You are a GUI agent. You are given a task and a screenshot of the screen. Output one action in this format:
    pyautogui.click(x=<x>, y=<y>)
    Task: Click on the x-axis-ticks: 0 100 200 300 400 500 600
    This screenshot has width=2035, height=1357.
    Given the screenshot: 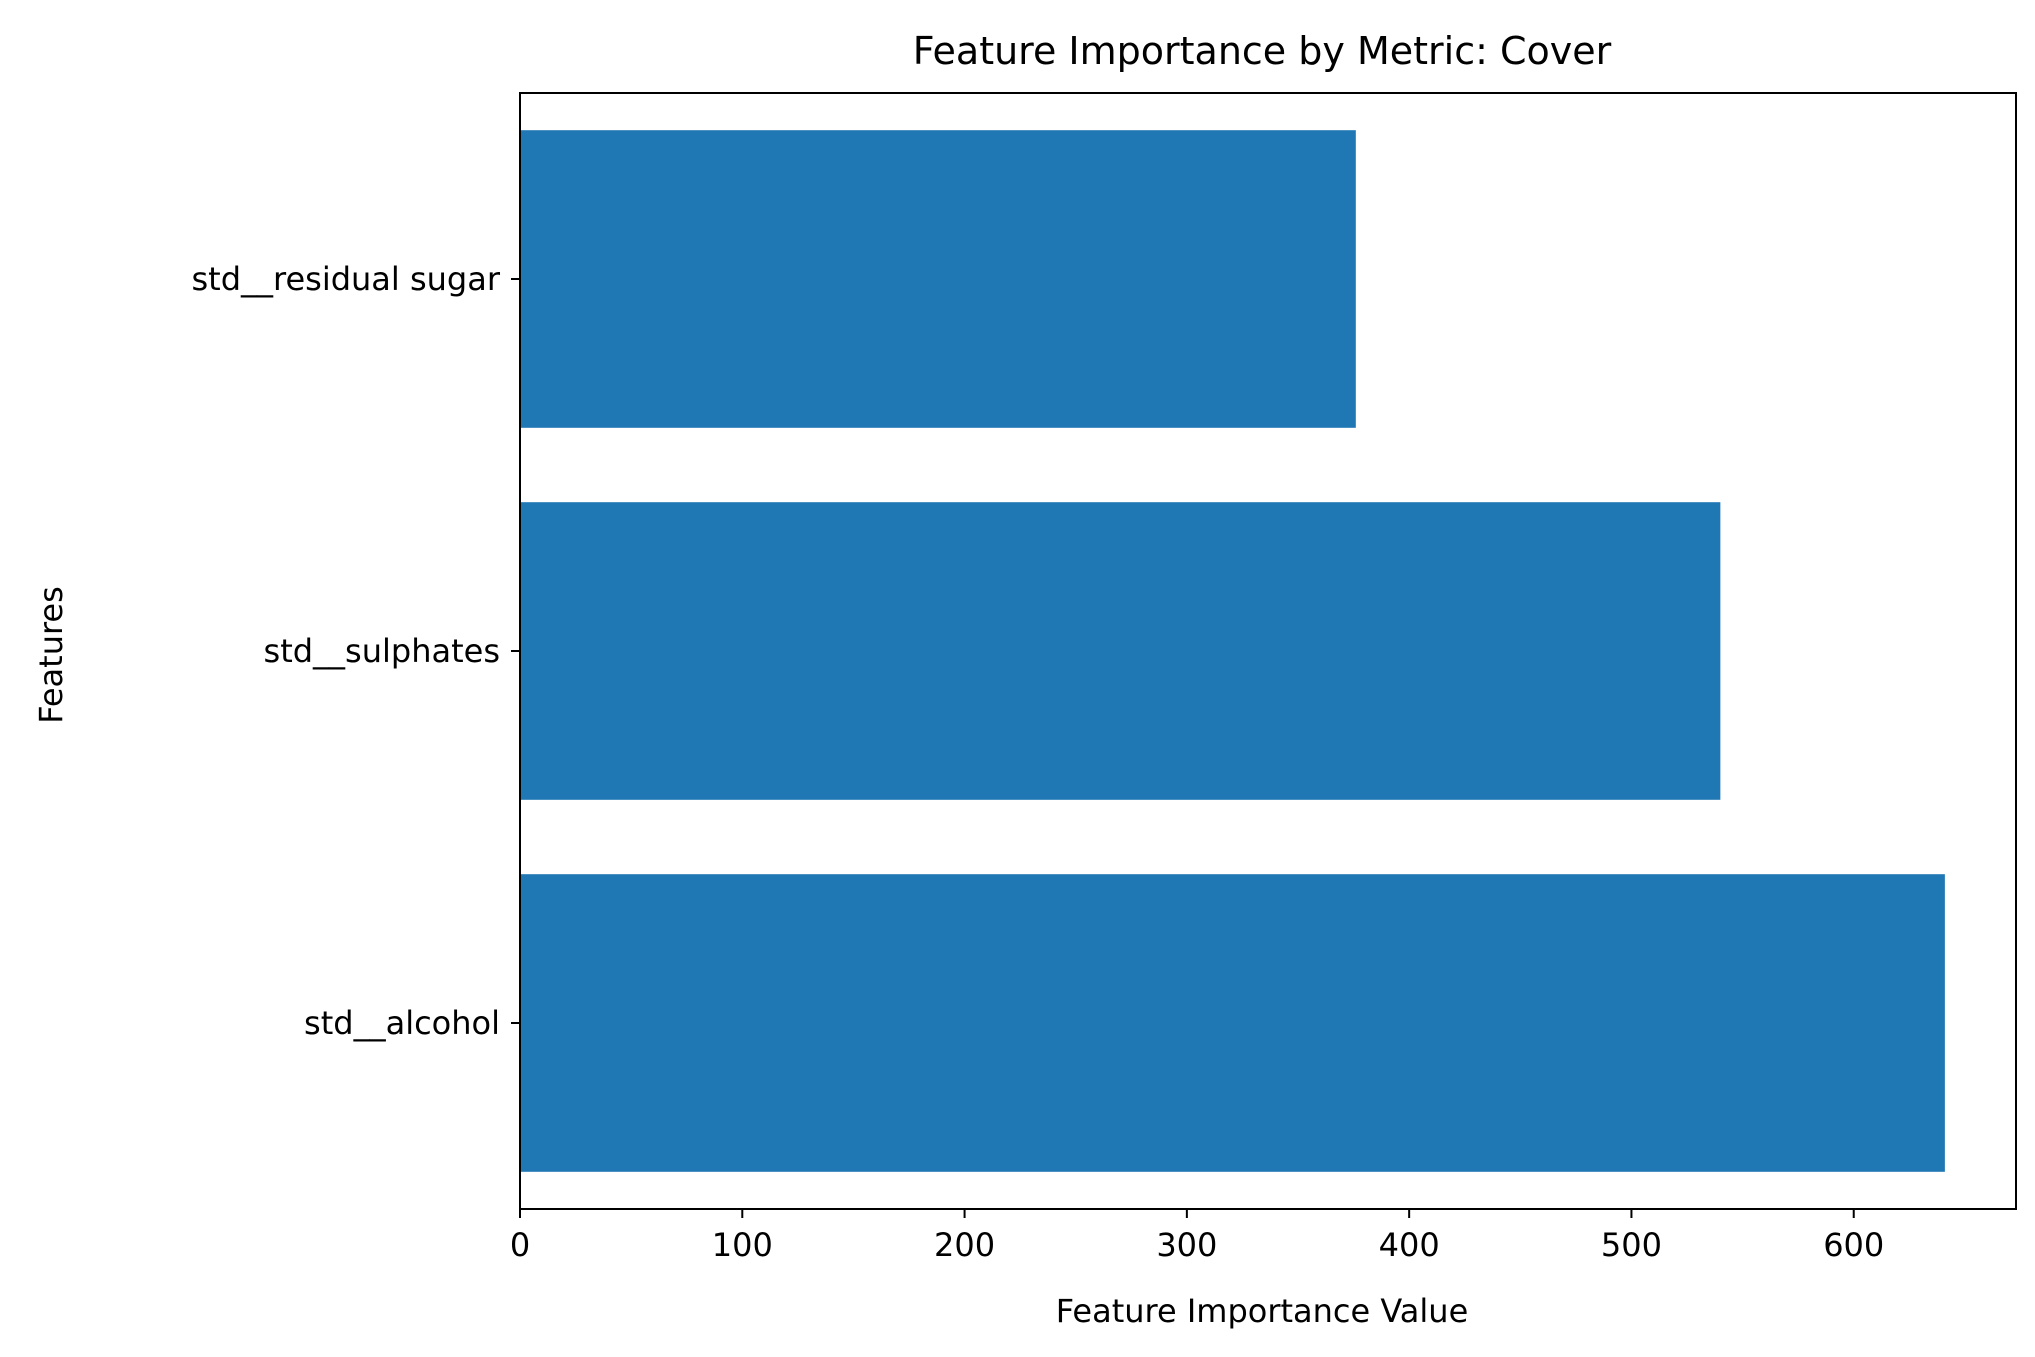 What is the action you would take?
    pyautogui.click(x=1197, y=1236)
    